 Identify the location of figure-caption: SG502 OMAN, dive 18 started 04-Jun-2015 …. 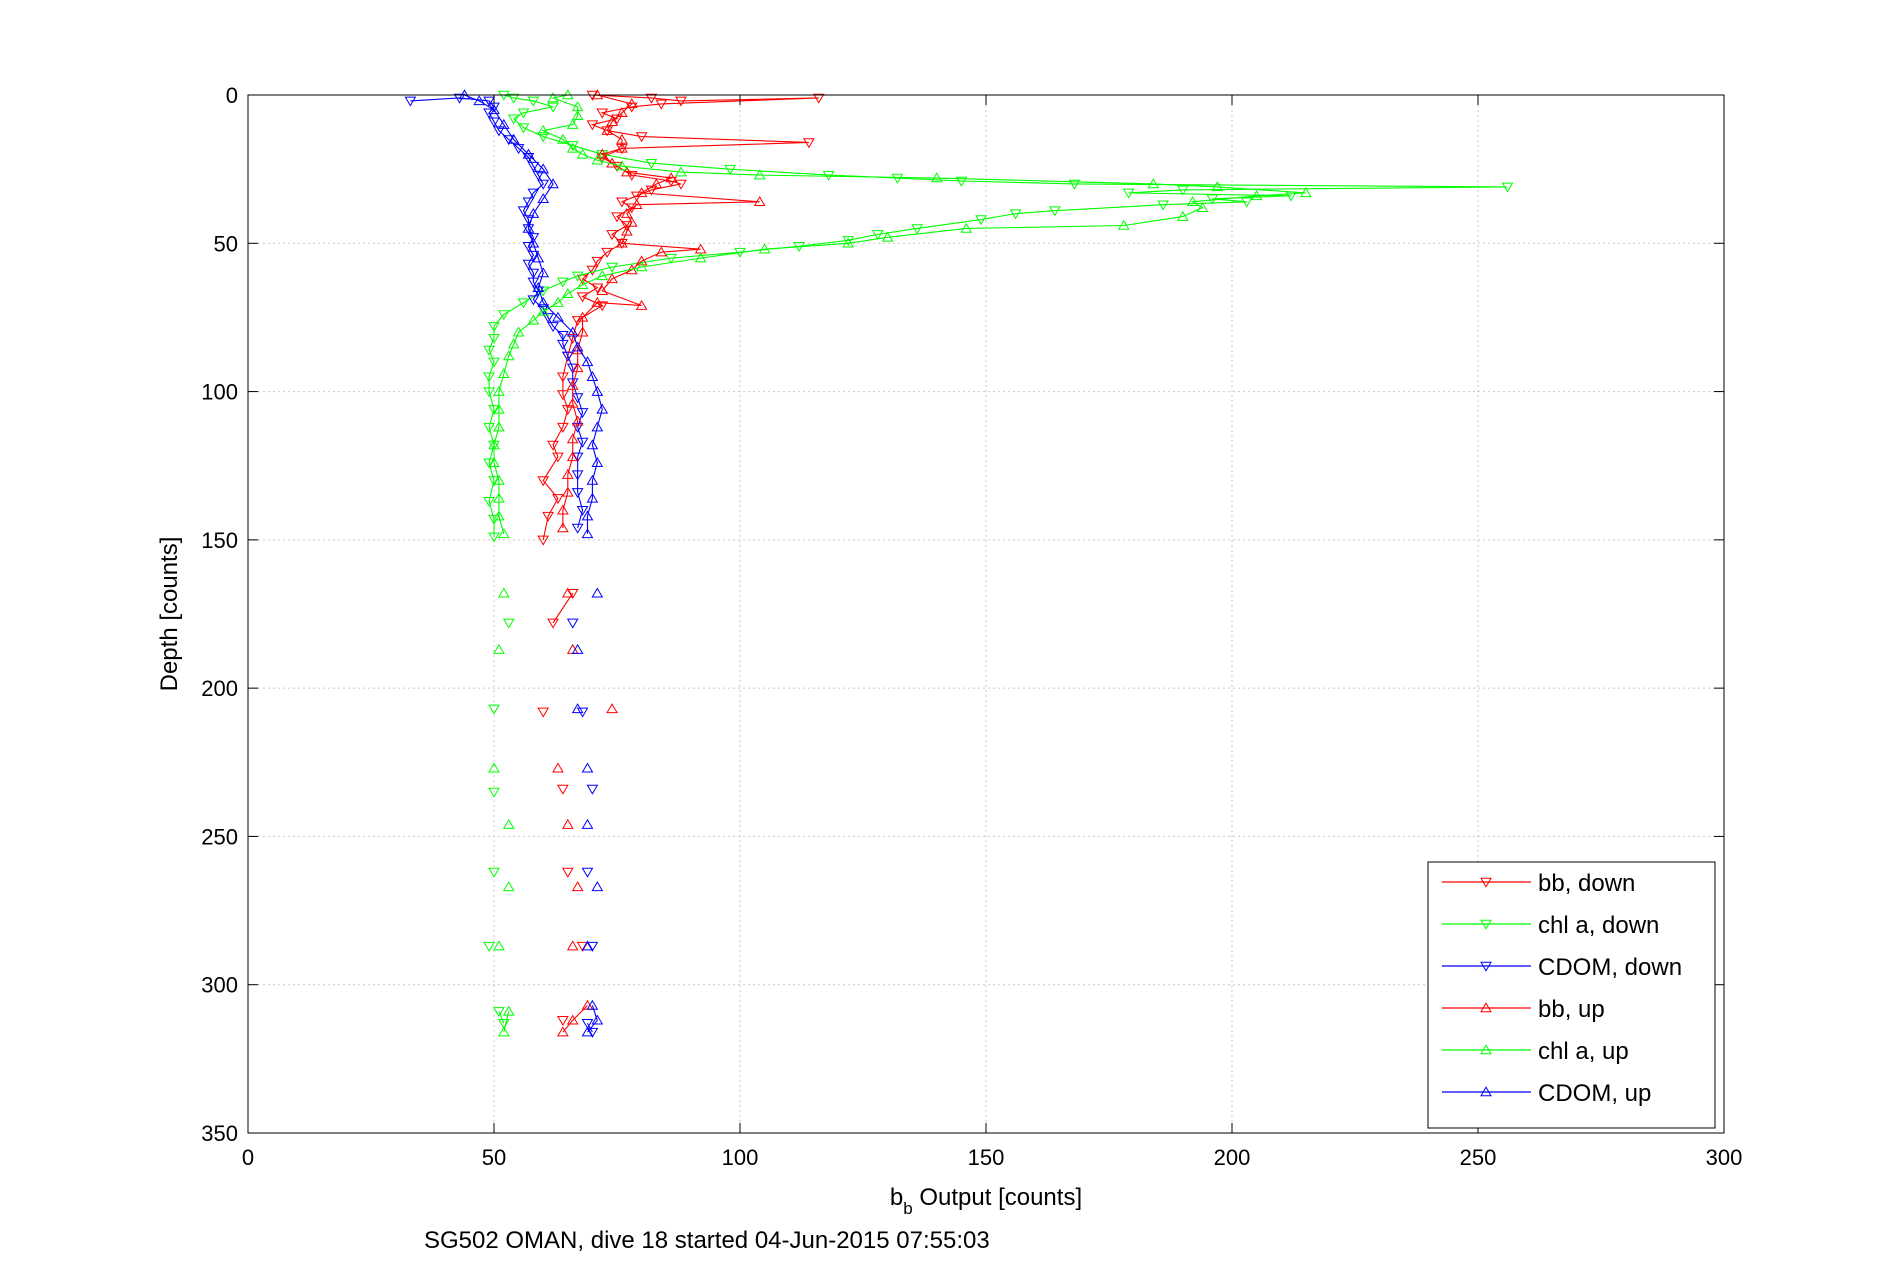
(707, 1240).